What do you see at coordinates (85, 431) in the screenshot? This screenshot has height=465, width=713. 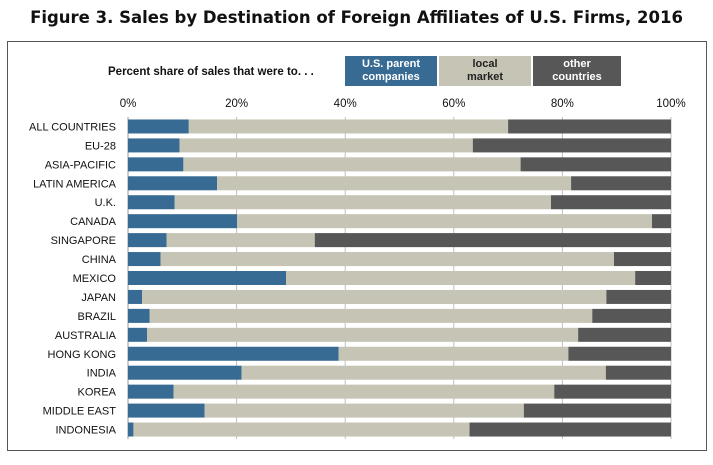 I see `category-label: INDONESIA` at bounding box center [85, 431].